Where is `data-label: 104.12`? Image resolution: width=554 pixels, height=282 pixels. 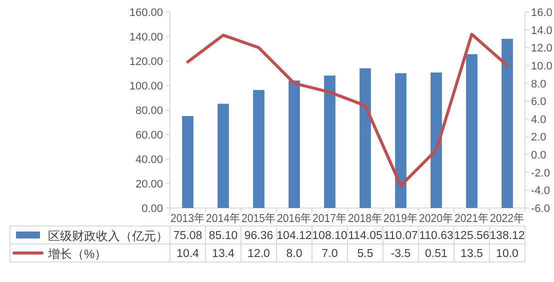 data-label: 104.12 is located at coordinates (294, 236).